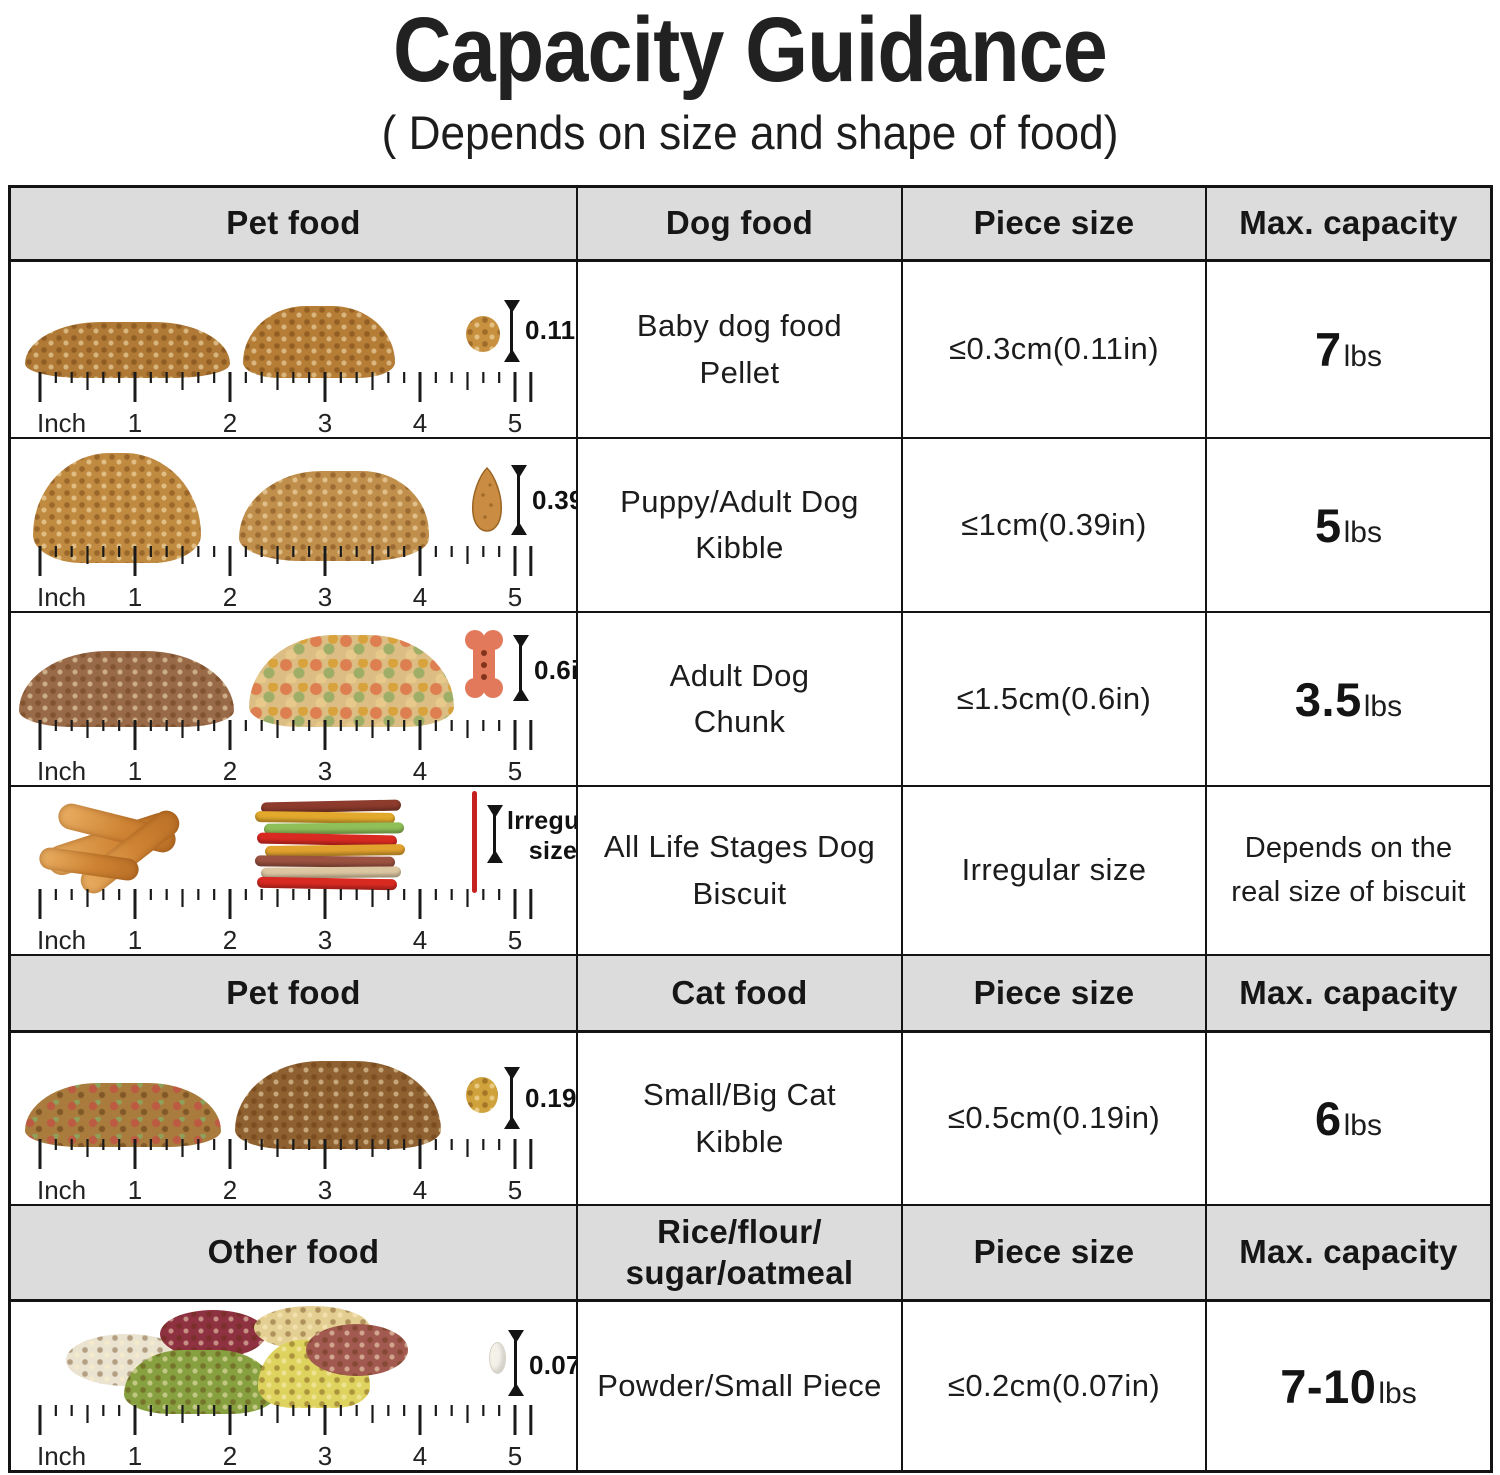 This screenshot has height=1475, width=1500. I want to click on single-biscuit-stick, so click(474, 842).